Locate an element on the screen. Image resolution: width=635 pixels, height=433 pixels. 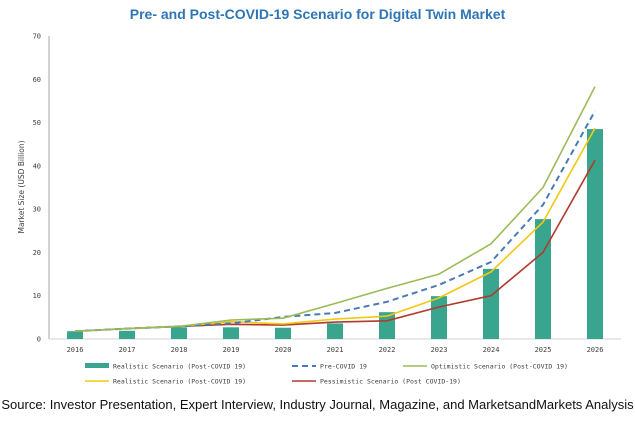
bar-realistic-2024 is located at coordinates (491, 303).